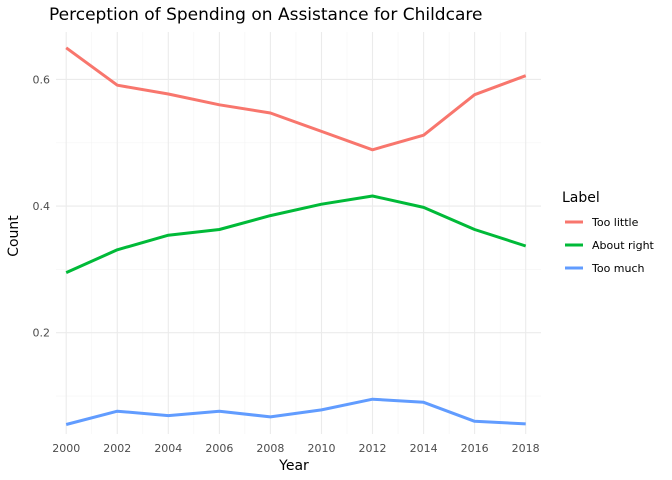 The height and width of the screenshot is (480, 672). I want to click on x-tick-label: 2014, so click(424, 448).